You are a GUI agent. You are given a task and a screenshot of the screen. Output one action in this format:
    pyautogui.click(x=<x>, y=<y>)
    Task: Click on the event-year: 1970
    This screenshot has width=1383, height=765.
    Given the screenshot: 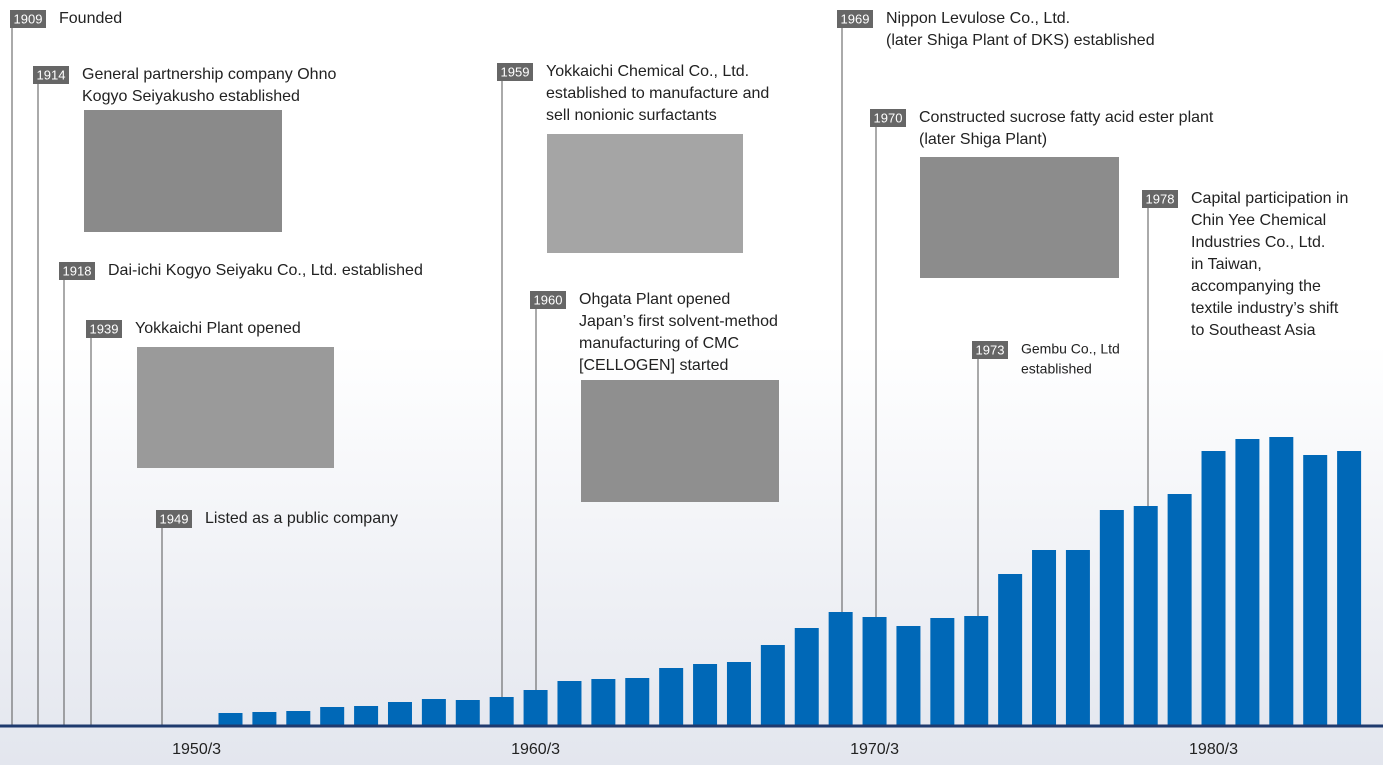 What is the action you would take?
    pyautogui.click(x=888, y=117)
    